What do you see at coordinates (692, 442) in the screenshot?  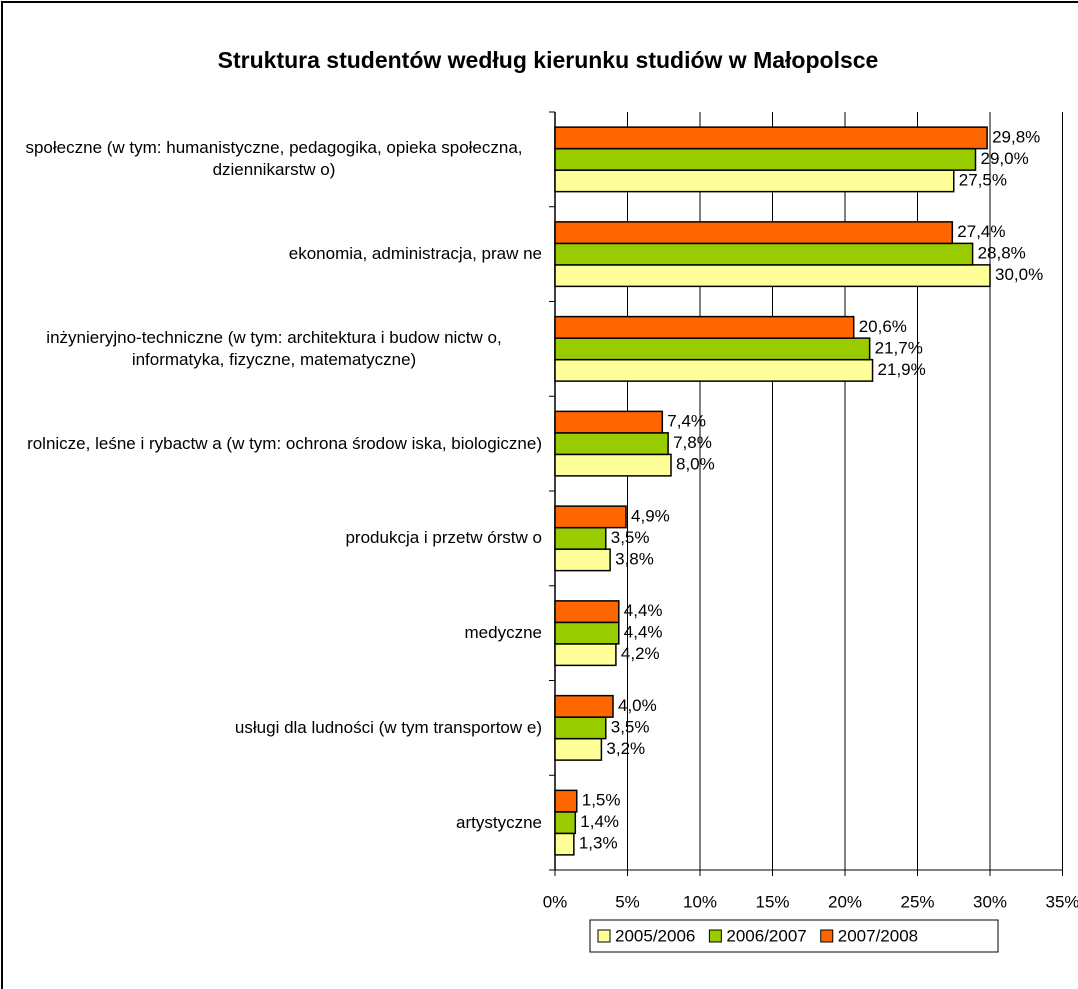 I see `value-label: 7,8%` at bounding box center [692, 442].